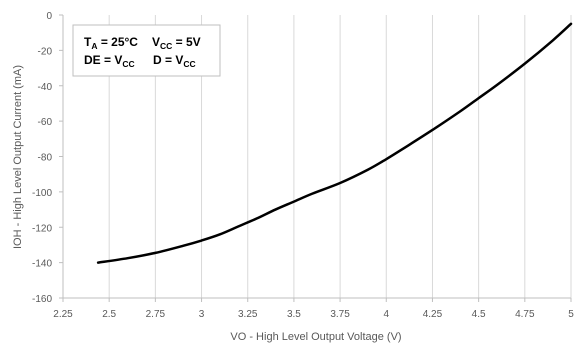 Image resolution: width=584 pixels, height=352 pixels. I want to click on x-tick-labels: 2.25 2.5 2.75 3 3.25 3.5 3.75 4 4.25 4.5 4.75 5, so click(313, 314).